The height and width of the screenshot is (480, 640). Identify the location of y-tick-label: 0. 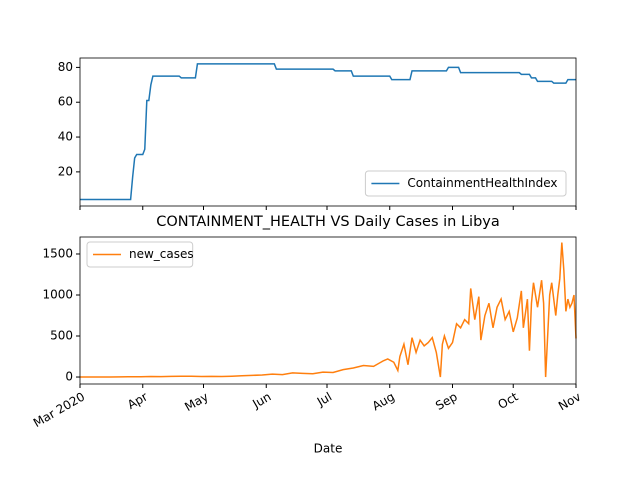
(69, 377).